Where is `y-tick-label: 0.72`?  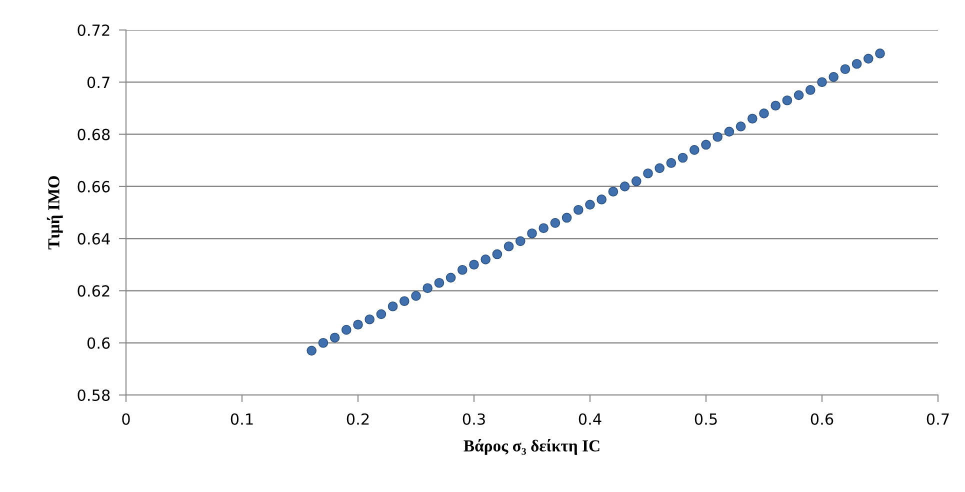
y-tick-label: 0.72 is located at coordinates (94, 30).